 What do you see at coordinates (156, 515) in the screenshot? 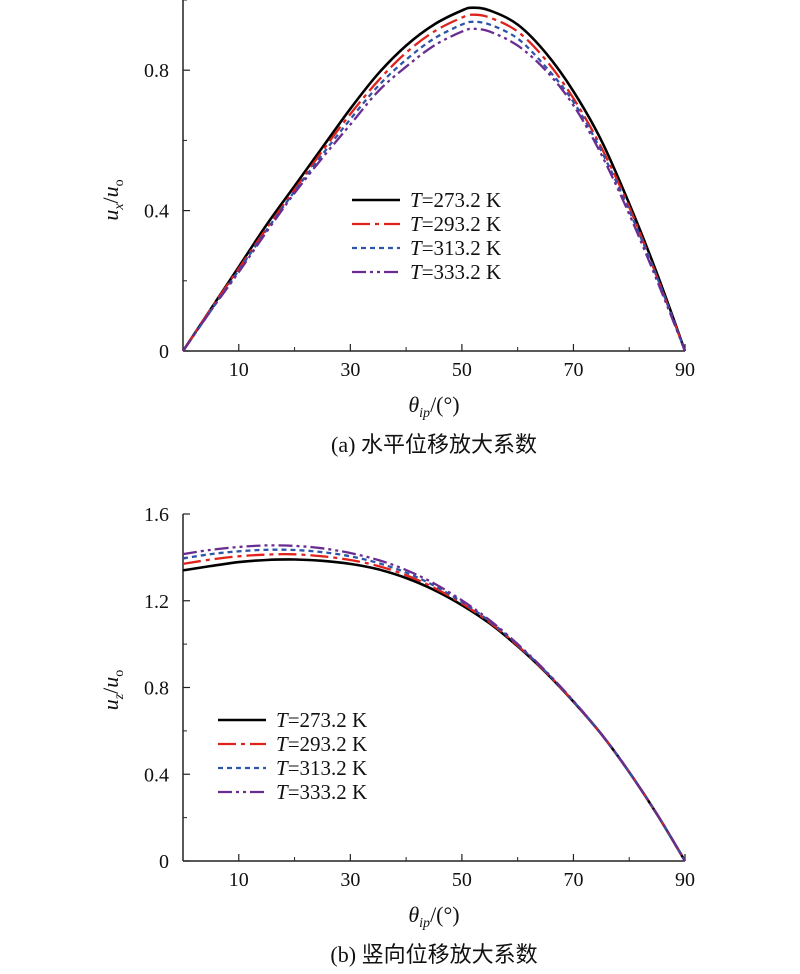
I see `y-tick-label: 1.6` at bounding box center [156, 515].